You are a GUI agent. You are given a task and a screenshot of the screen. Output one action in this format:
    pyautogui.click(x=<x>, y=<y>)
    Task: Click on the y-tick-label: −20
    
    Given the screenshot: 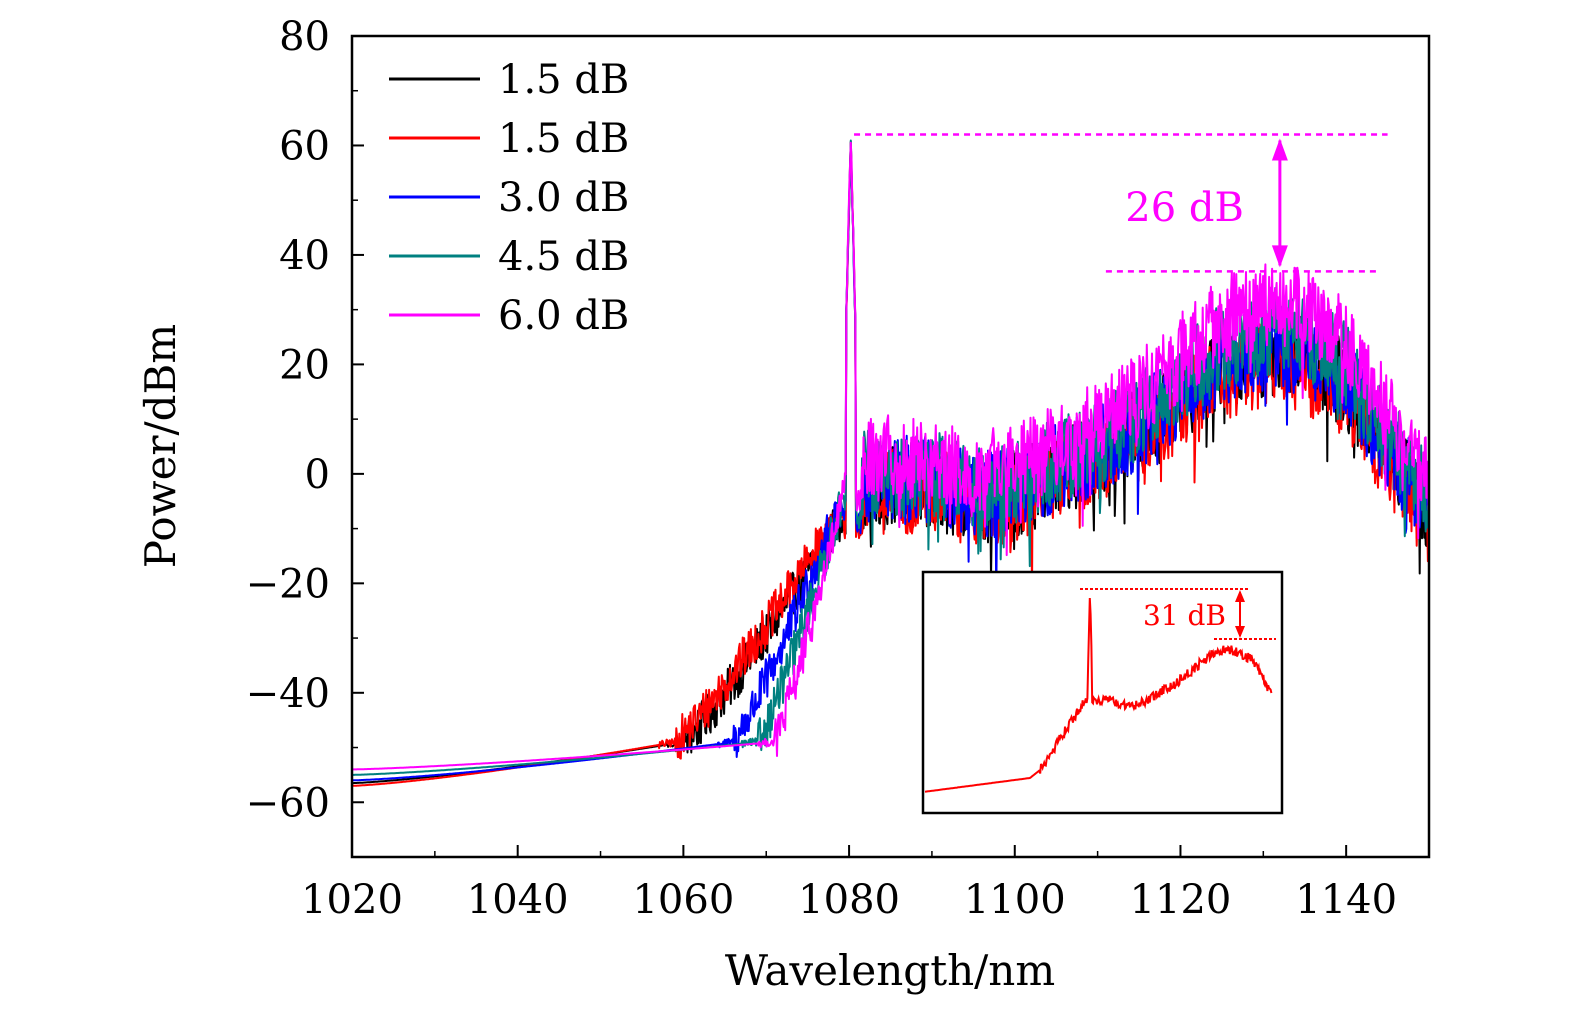 What is the action you would take?
    pyautogui.click(x=288, y=584)
    